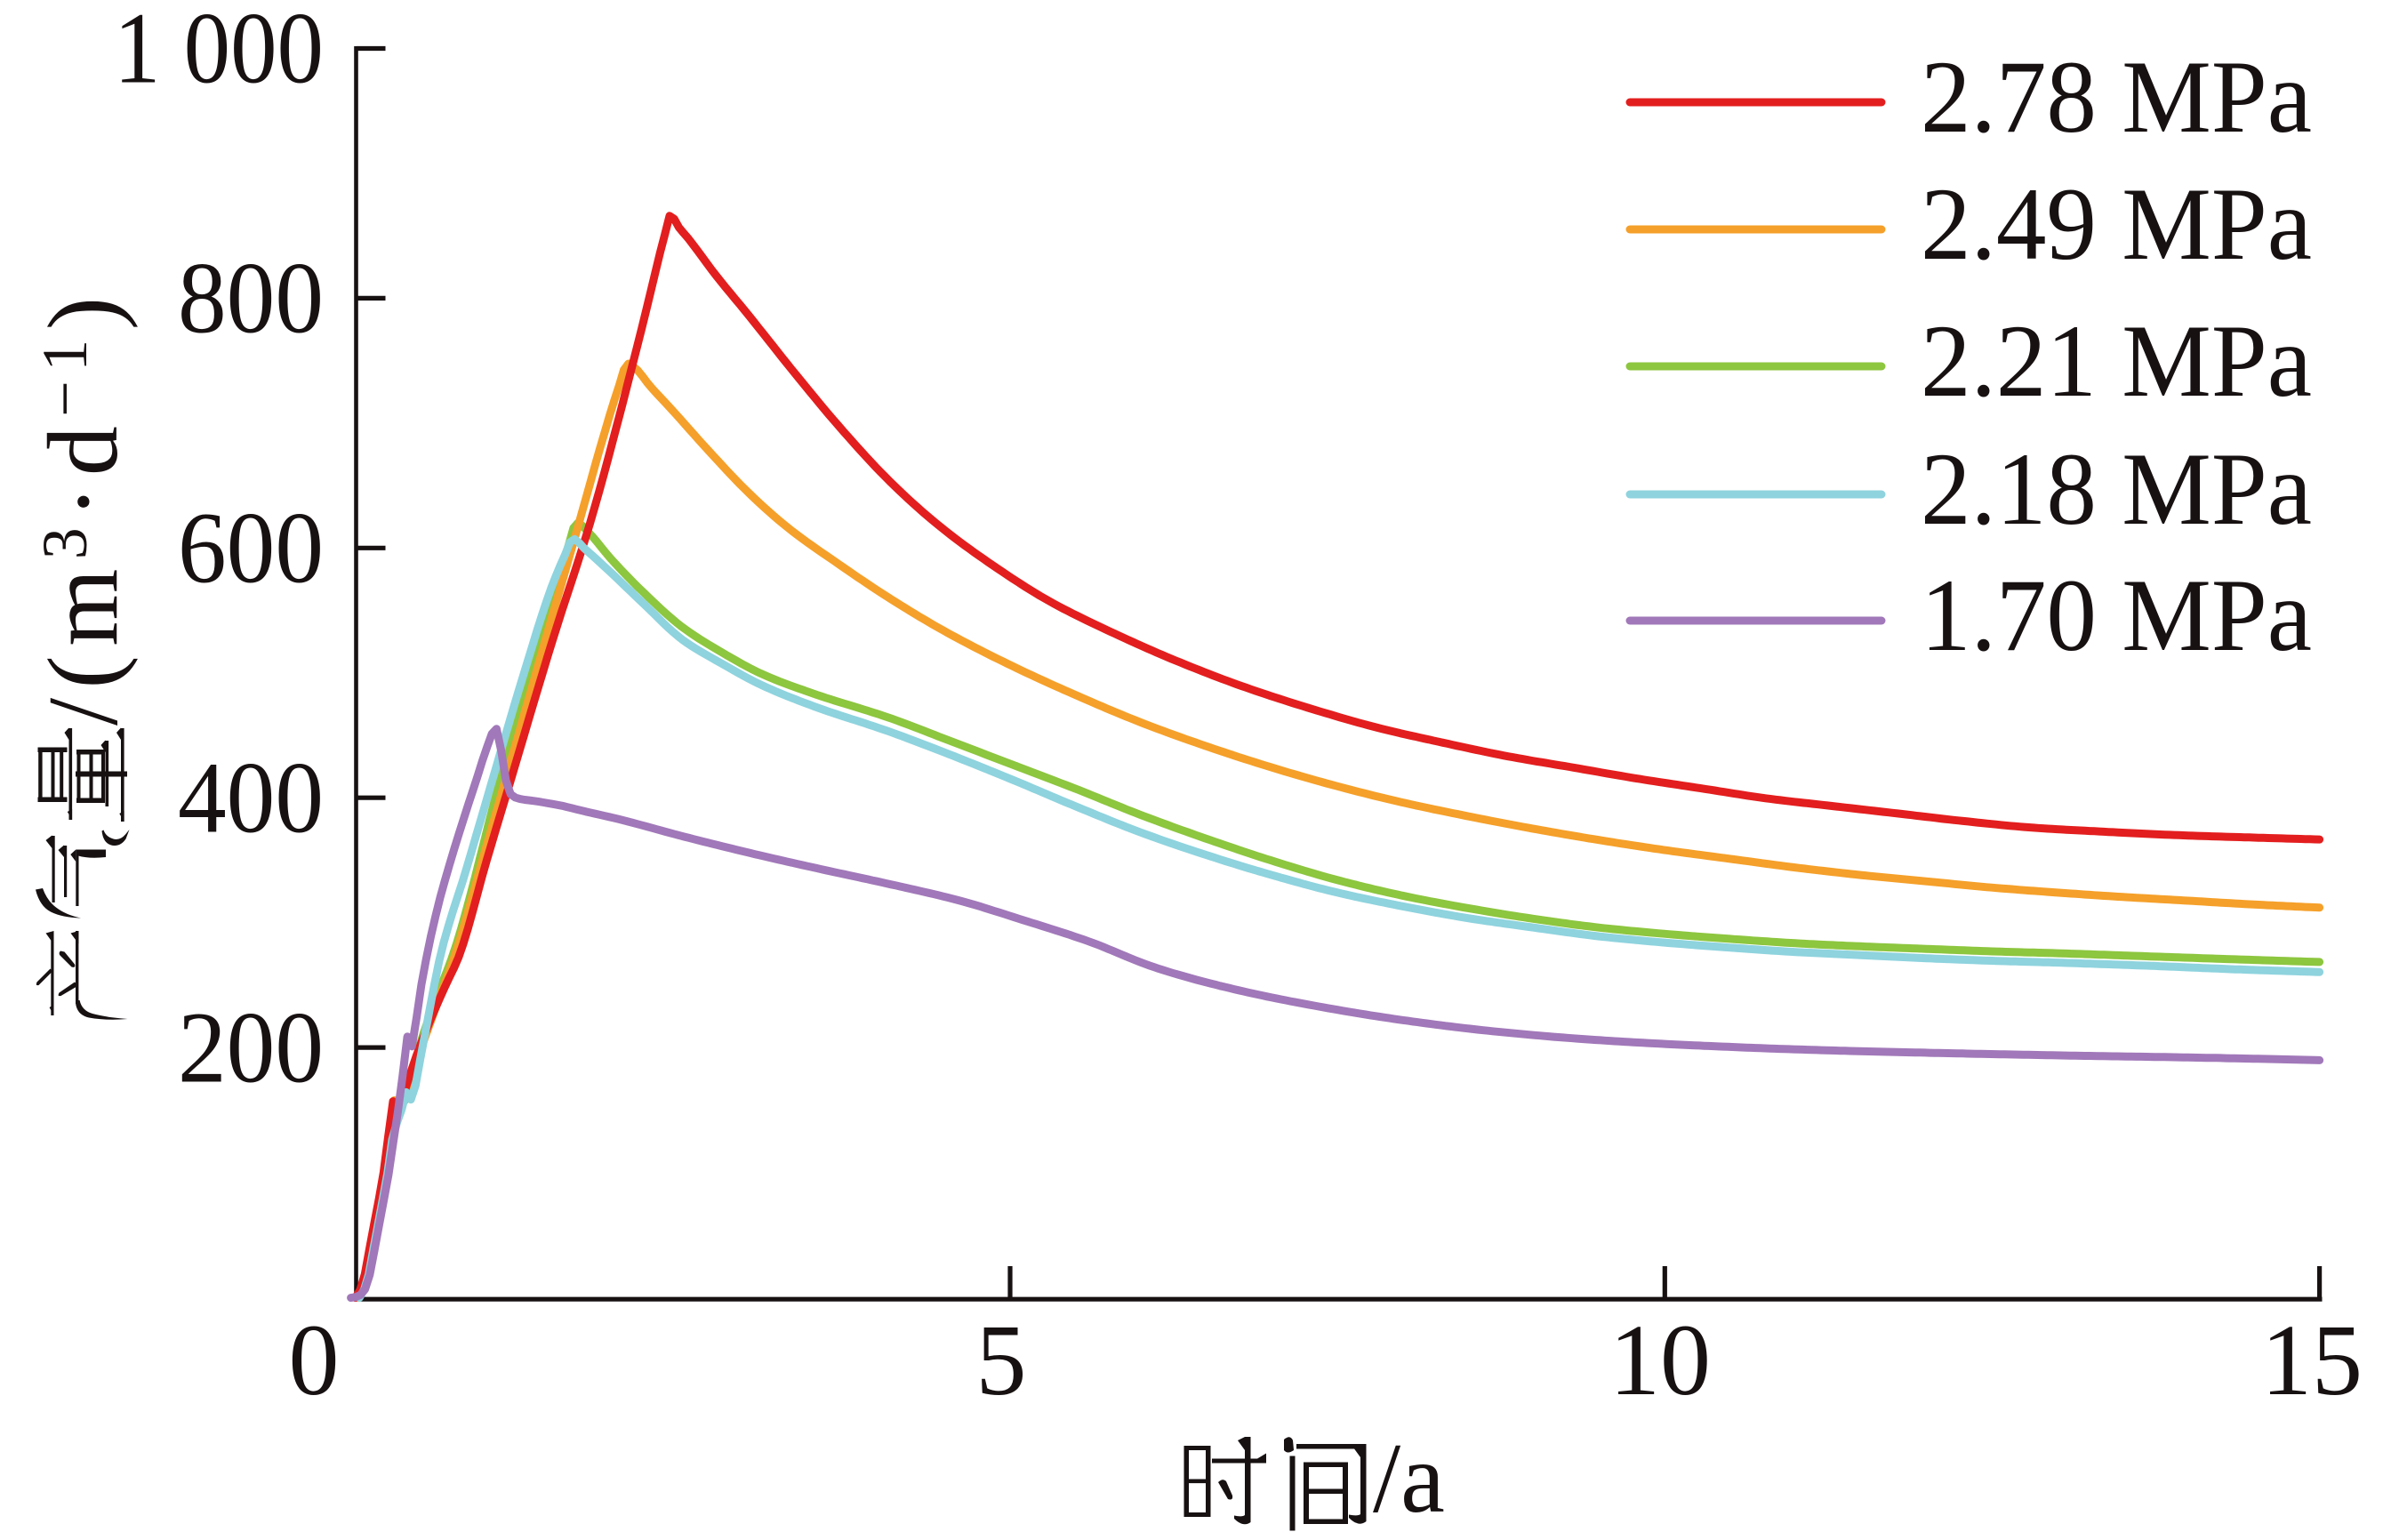  Describe the element at coordinates (2116, 490) in the screenshot. I see `svg-text: 2.18 MPa` at that location.